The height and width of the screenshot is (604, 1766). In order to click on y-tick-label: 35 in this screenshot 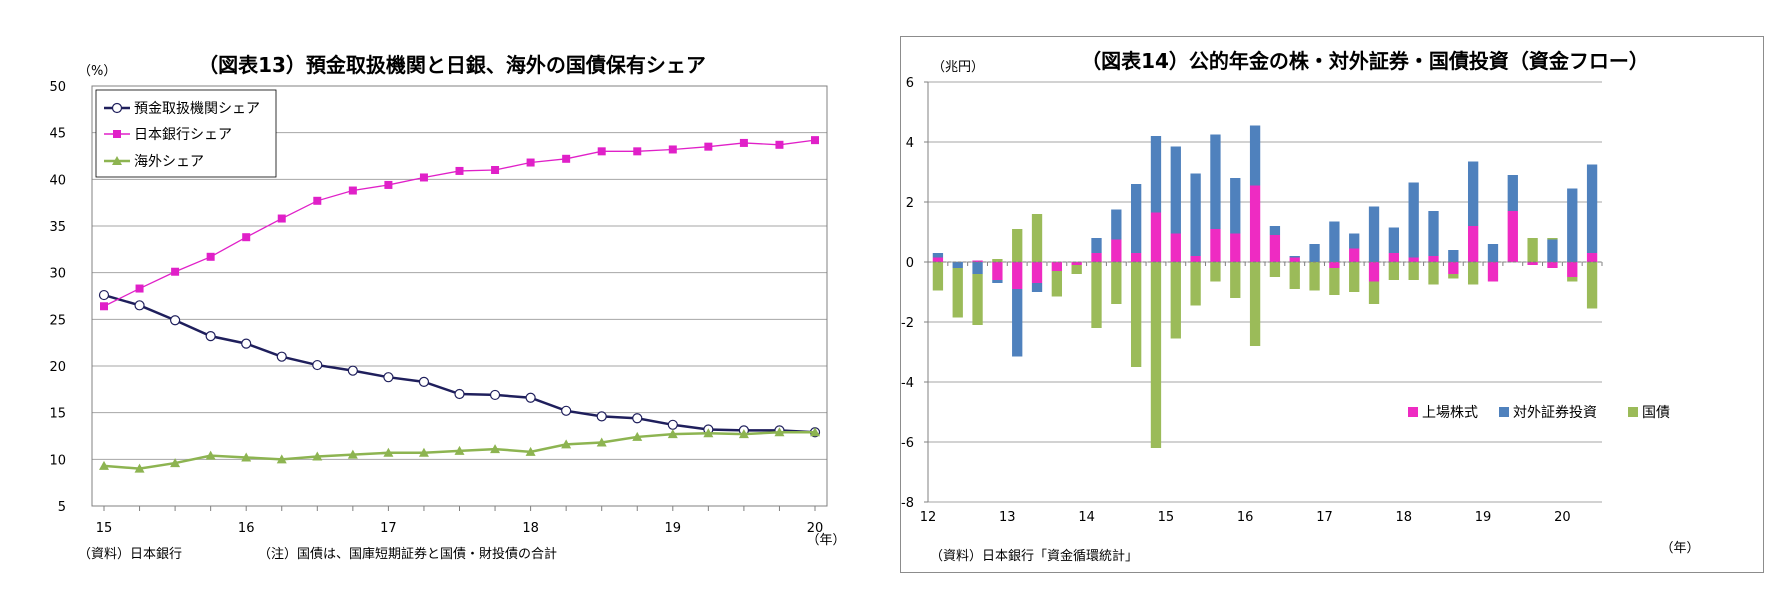, I will do `click(57, 227)`.